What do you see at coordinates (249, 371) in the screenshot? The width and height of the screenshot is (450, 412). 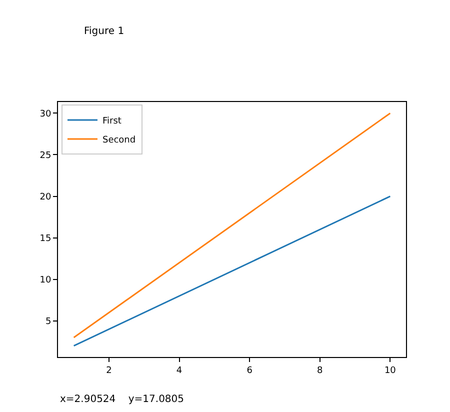 I see `x-tick-label: 6` at bounding box center [249, 371].